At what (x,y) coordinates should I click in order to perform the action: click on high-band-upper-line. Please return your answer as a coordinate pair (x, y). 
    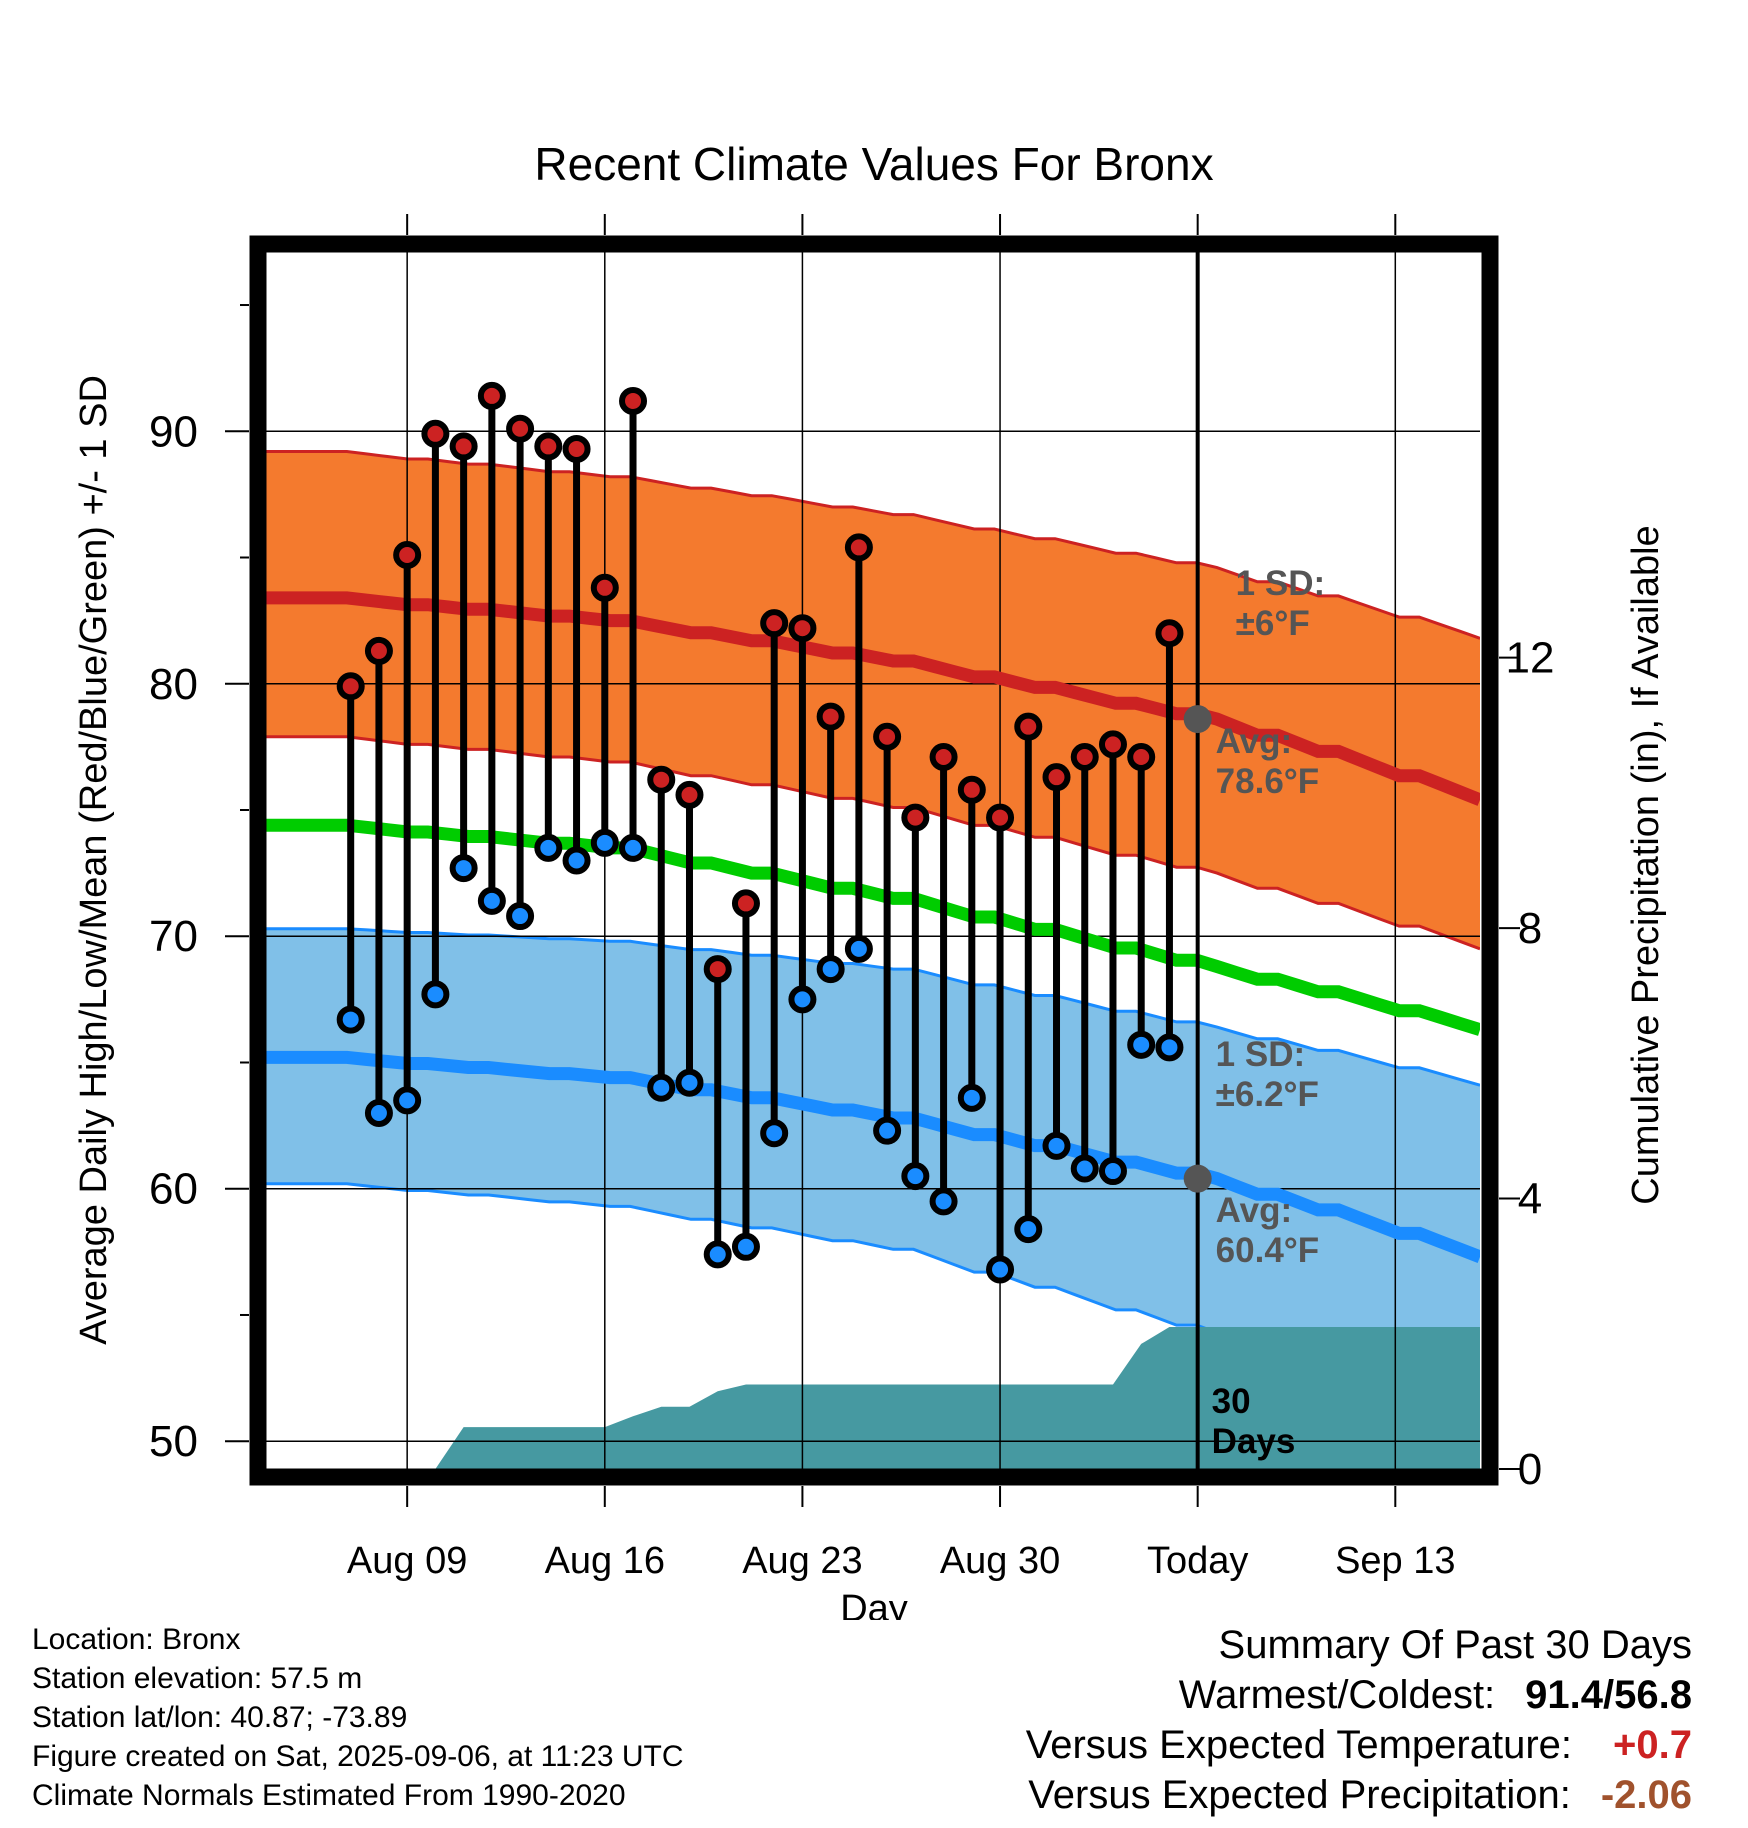
    Looking at the image, I should click on (873, 545).